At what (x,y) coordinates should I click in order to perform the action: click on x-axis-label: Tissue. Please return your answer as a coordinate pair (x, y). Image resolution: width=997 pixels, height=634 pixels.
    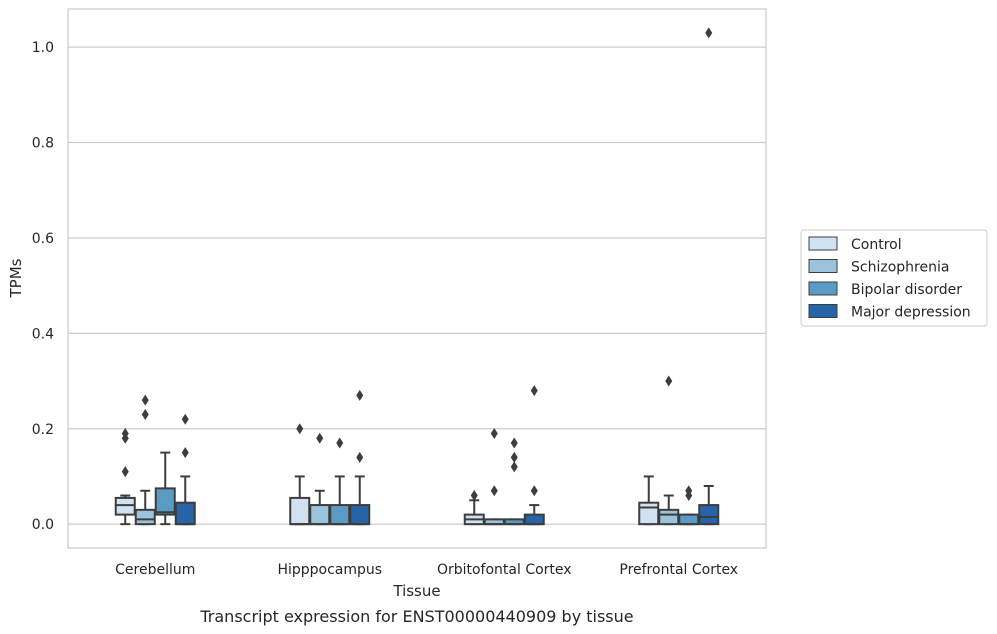
    Looking at the image, I should click on (416, 591).